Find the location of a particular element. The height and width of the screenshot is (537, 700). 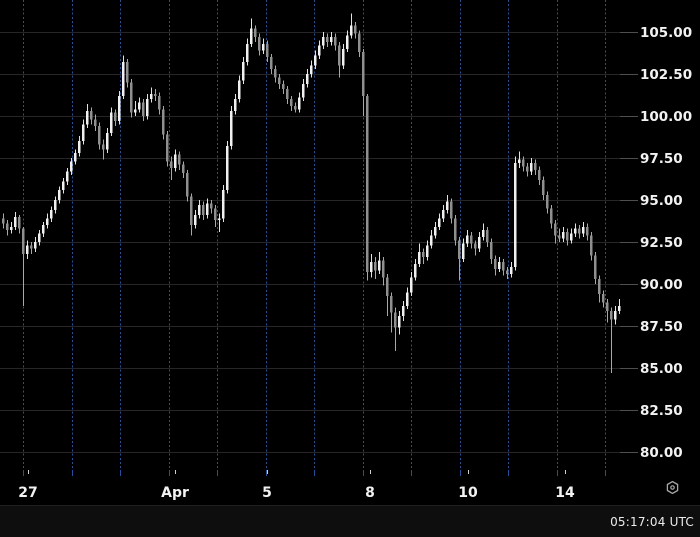

price-tick-label: 95.00 is located at coordinates (661, 201).